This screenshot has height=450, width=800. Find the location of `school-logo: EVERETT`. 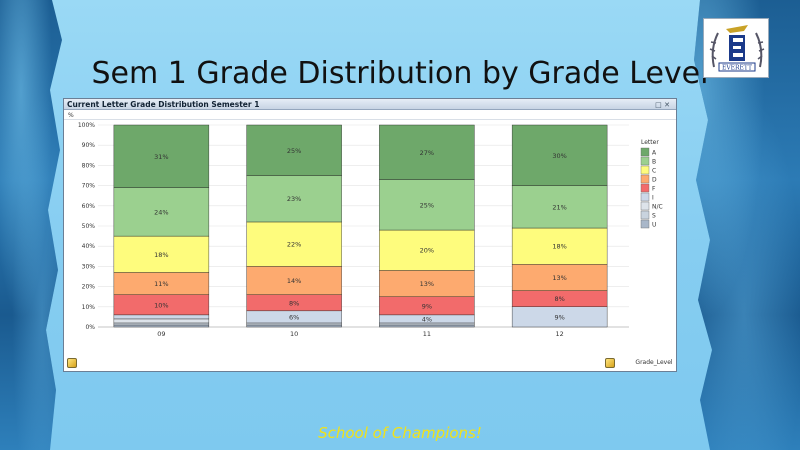

school-logo: EVERETT is located at coordinates (736, 48).